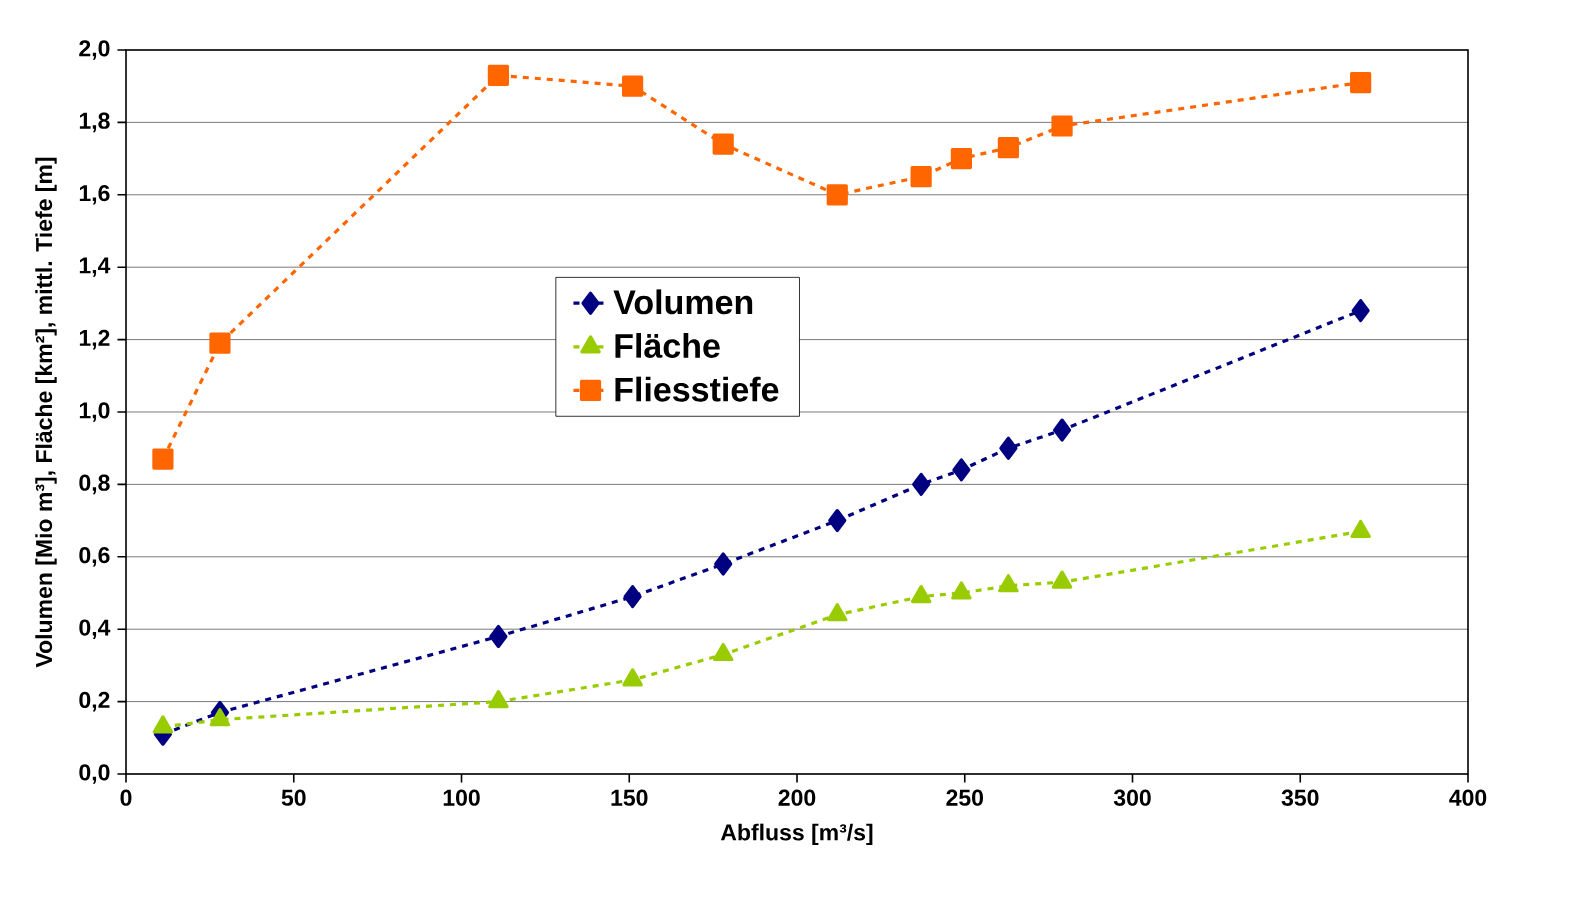 The image size is (1573, 897). I want to click on y-tick-label: 2,0, so click(94, 50).